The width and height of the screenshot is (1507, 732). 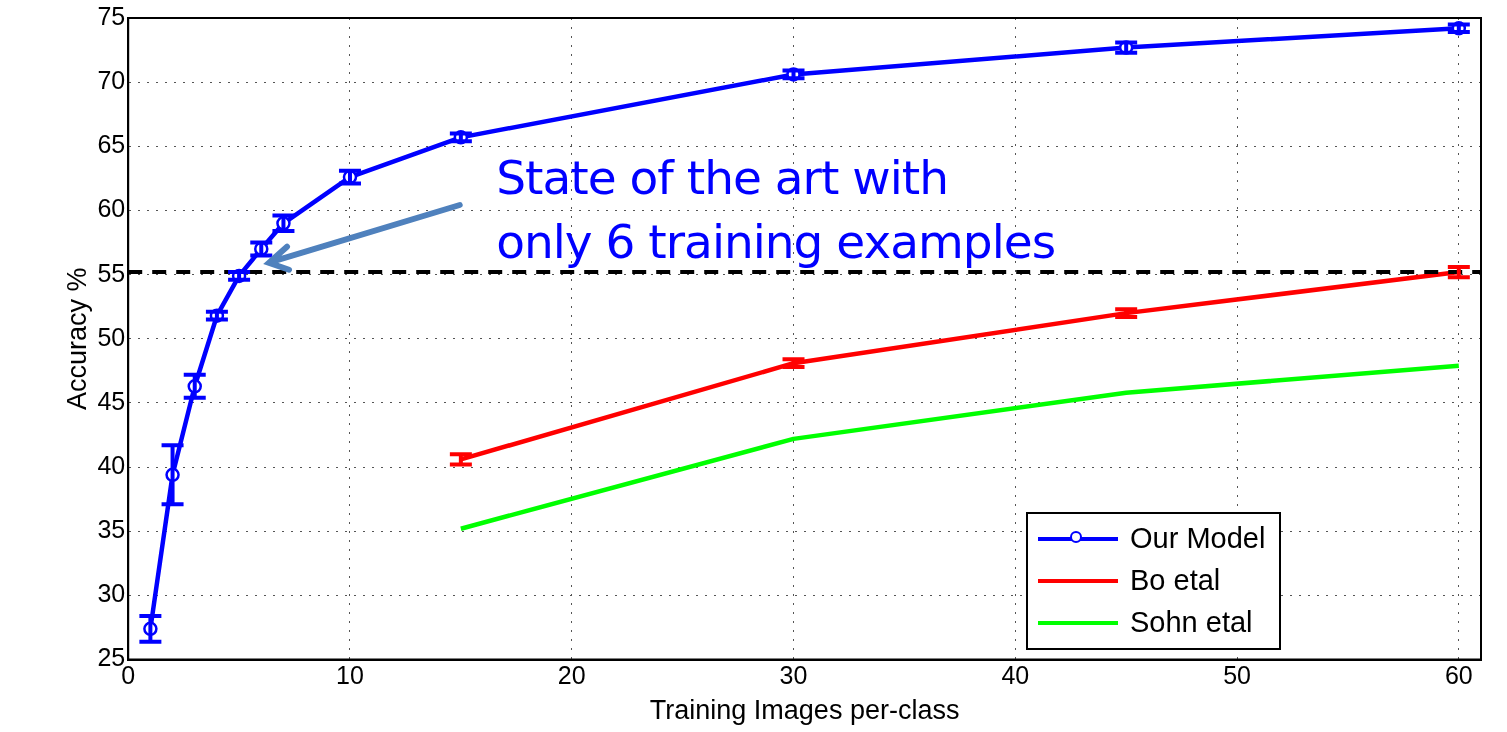 I want to click on x-tick-label: 30, so click(x=793, y=675).